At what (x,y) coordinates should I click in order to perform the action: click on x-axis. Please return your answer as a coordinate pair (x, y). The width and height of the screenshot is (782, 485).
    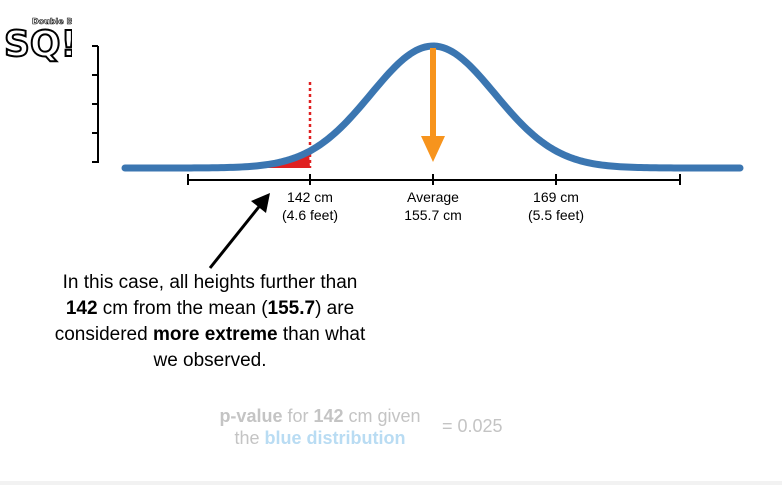
    Looking at the image, I should click on (434, 179).